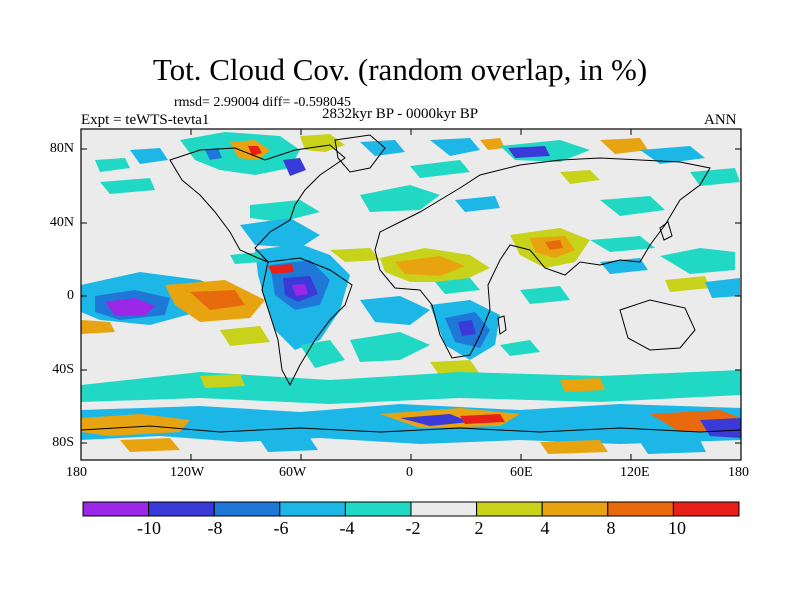  Describe the element at coordinates (413, 528) in the screenshot. I see `colorbar-label: -2` at that location.